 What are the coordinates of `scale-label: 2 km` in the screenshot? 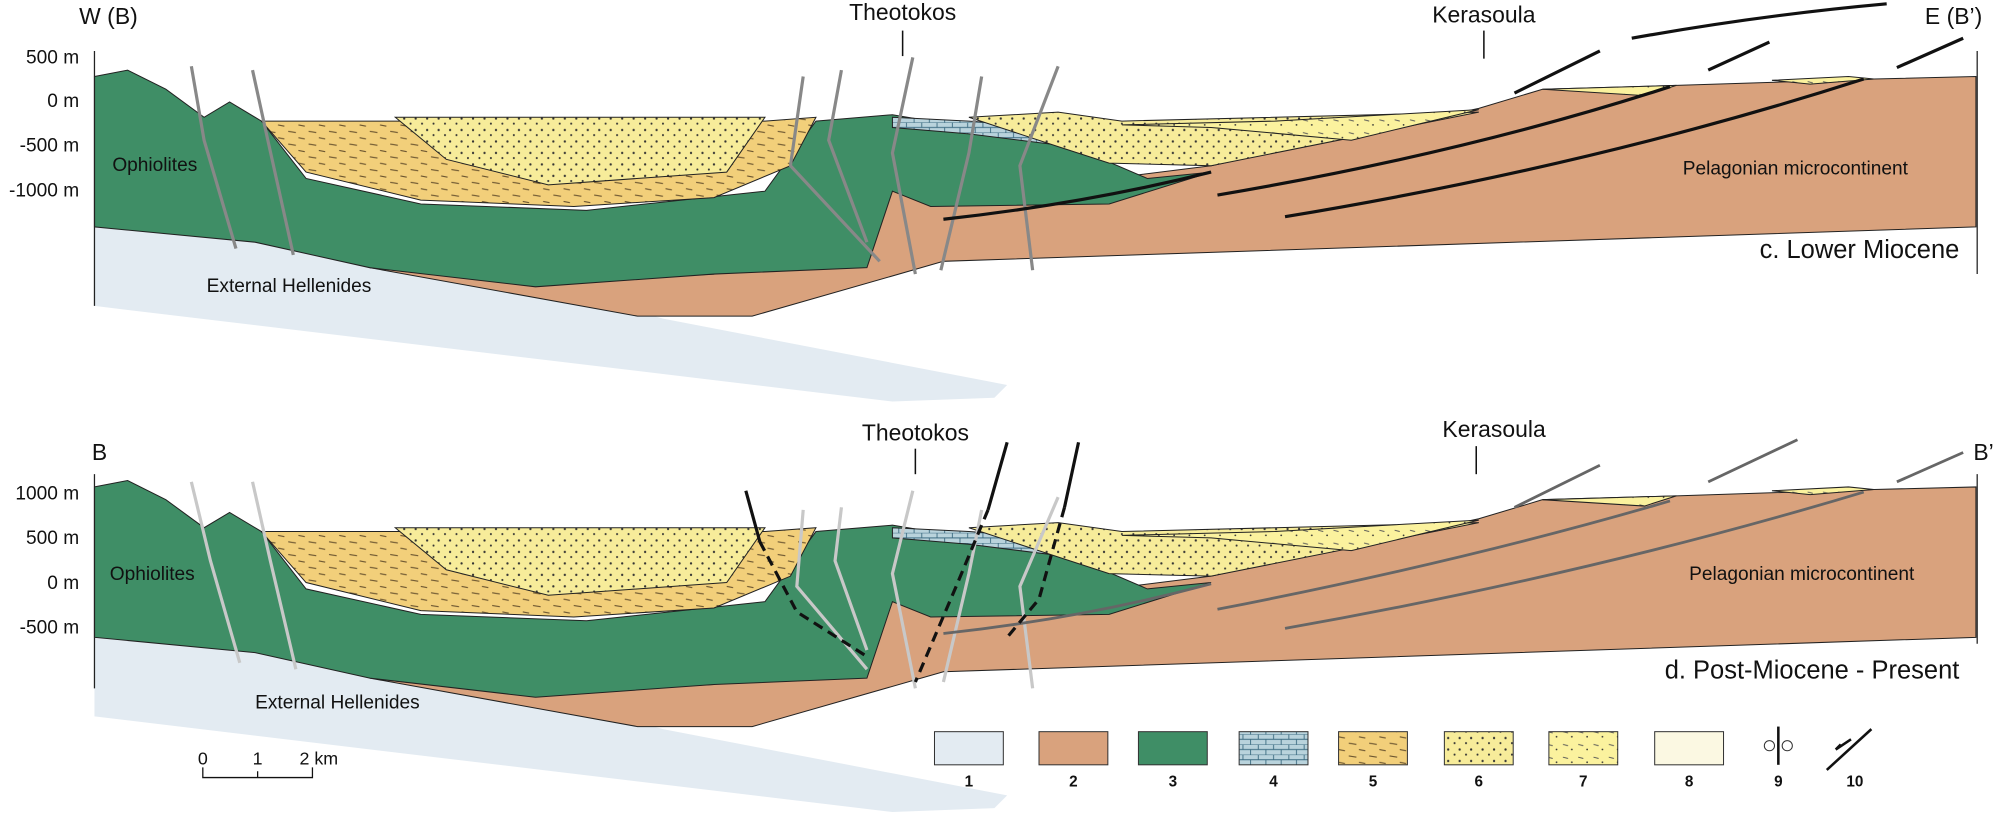 It's located at (318, 758).